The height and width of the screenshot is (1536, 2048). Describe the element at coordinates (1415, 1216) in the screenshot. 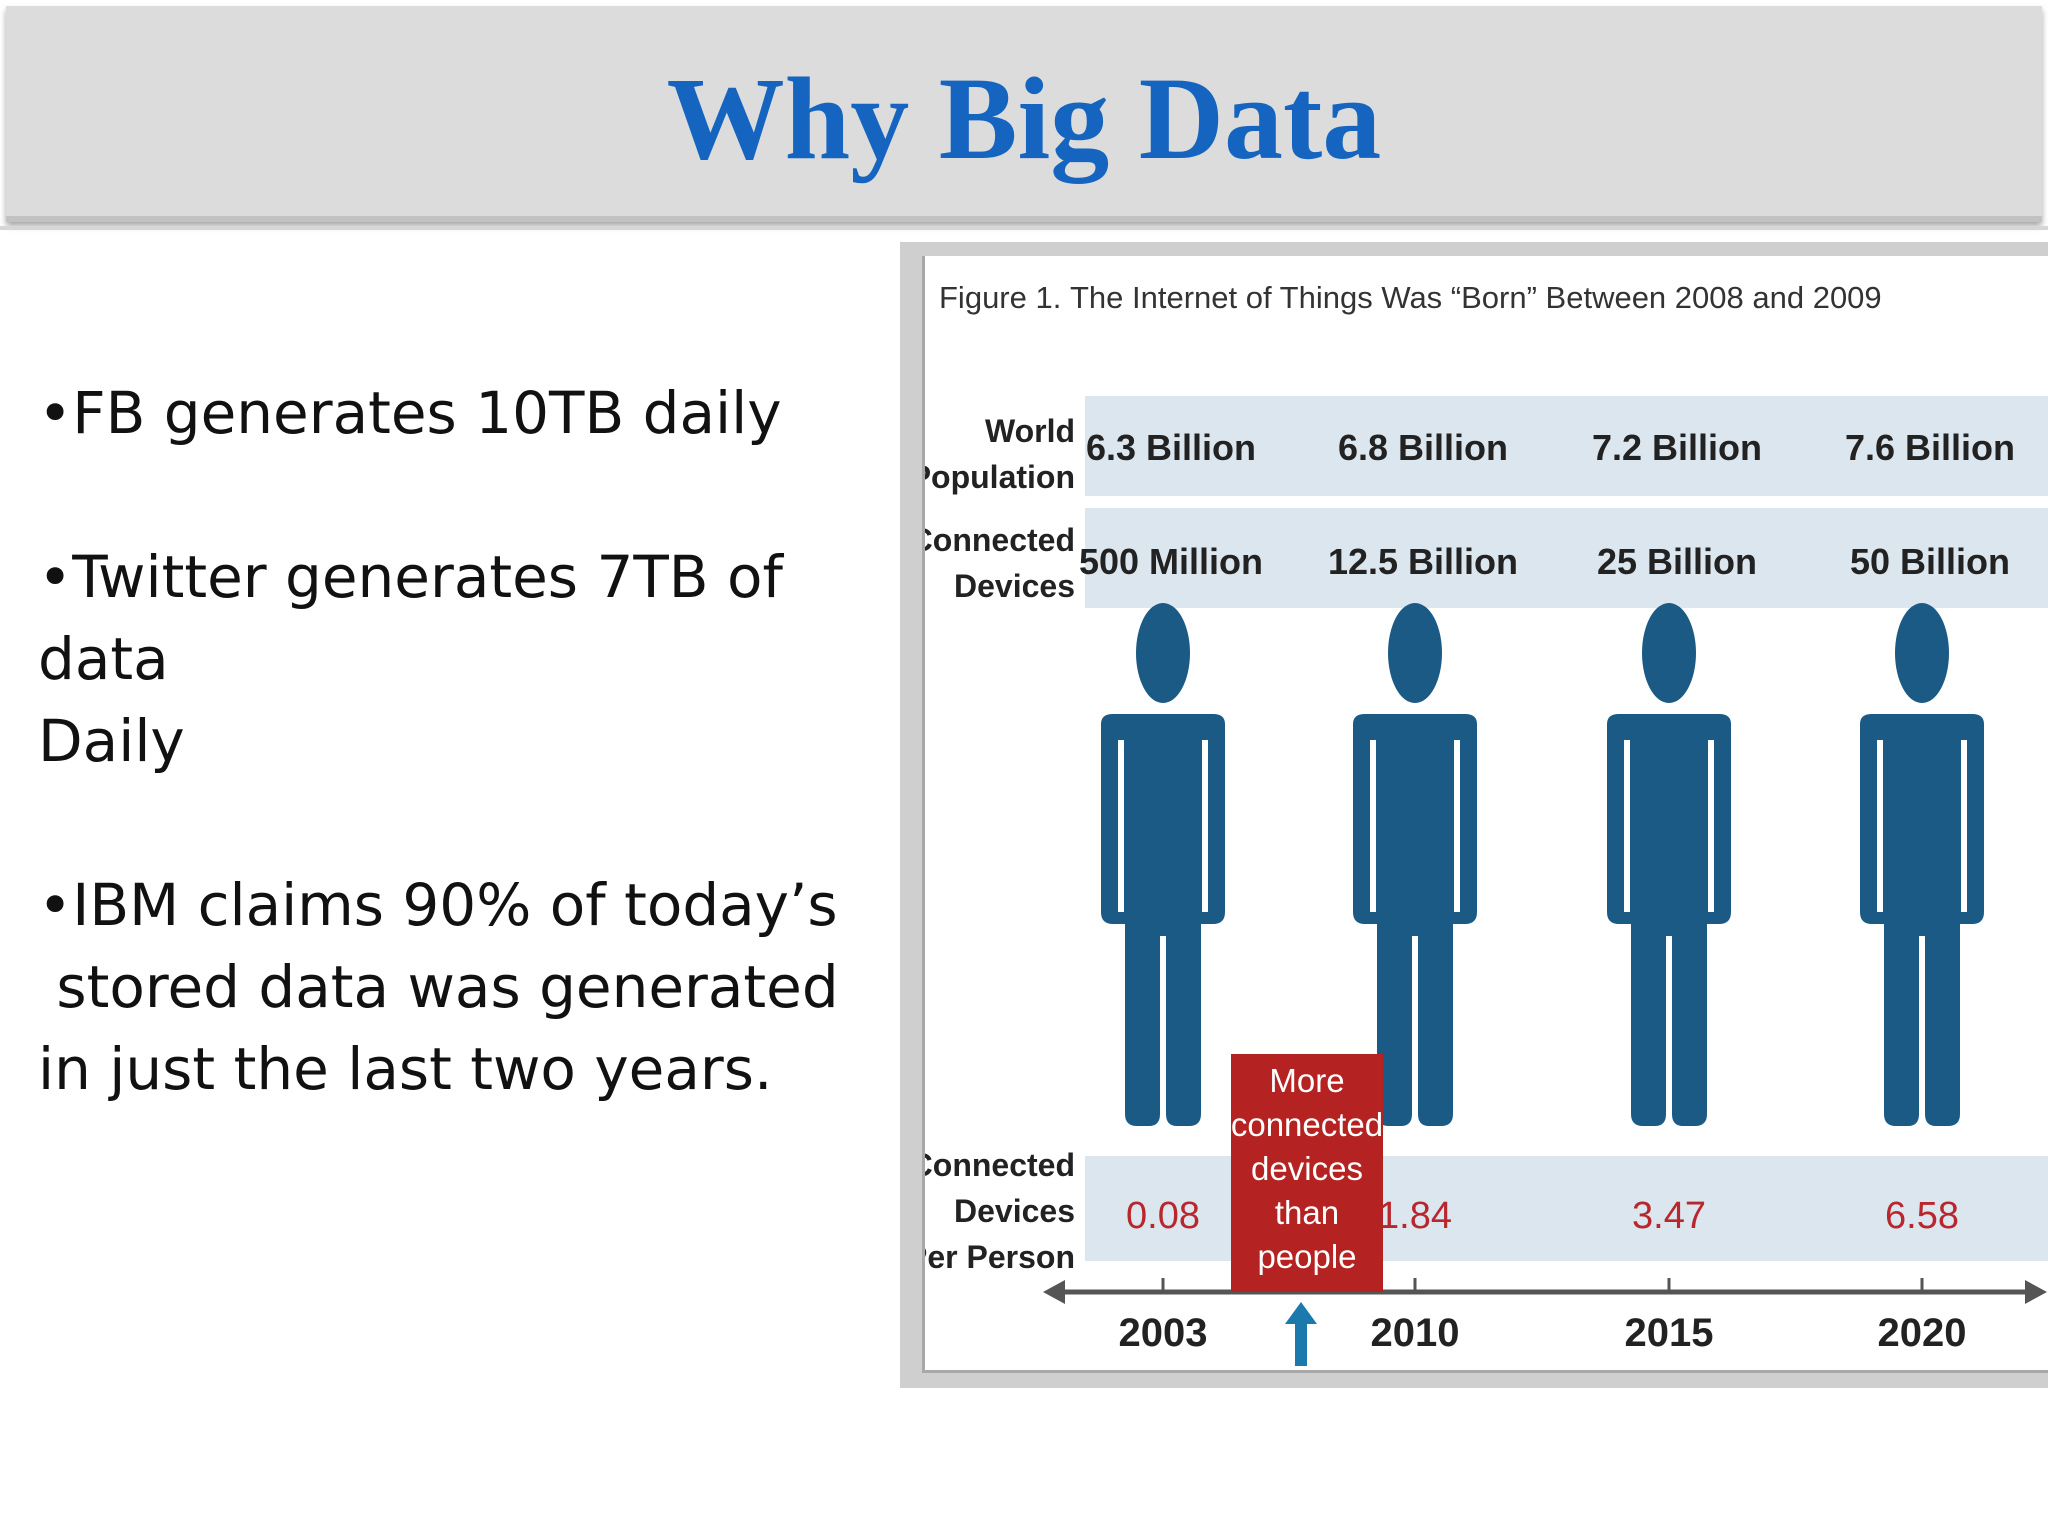

I see `per-person-value: 1.84` at that location.